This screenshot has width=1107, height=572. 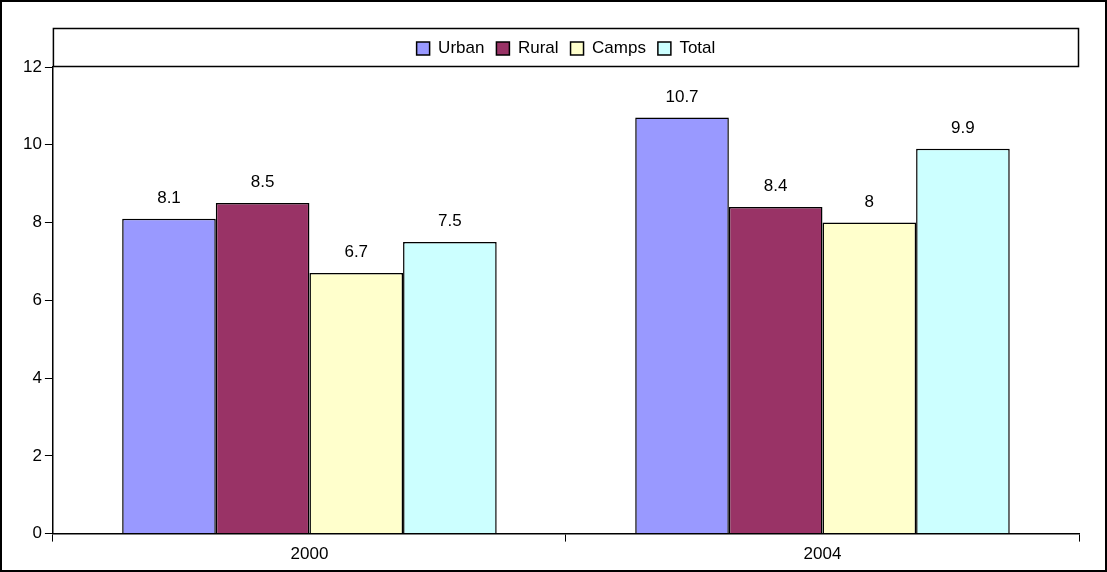 What do you see at coordinates (169, 197) in the screenshot?
I see `data-label: 8.1` at bounding box center [169, 197].